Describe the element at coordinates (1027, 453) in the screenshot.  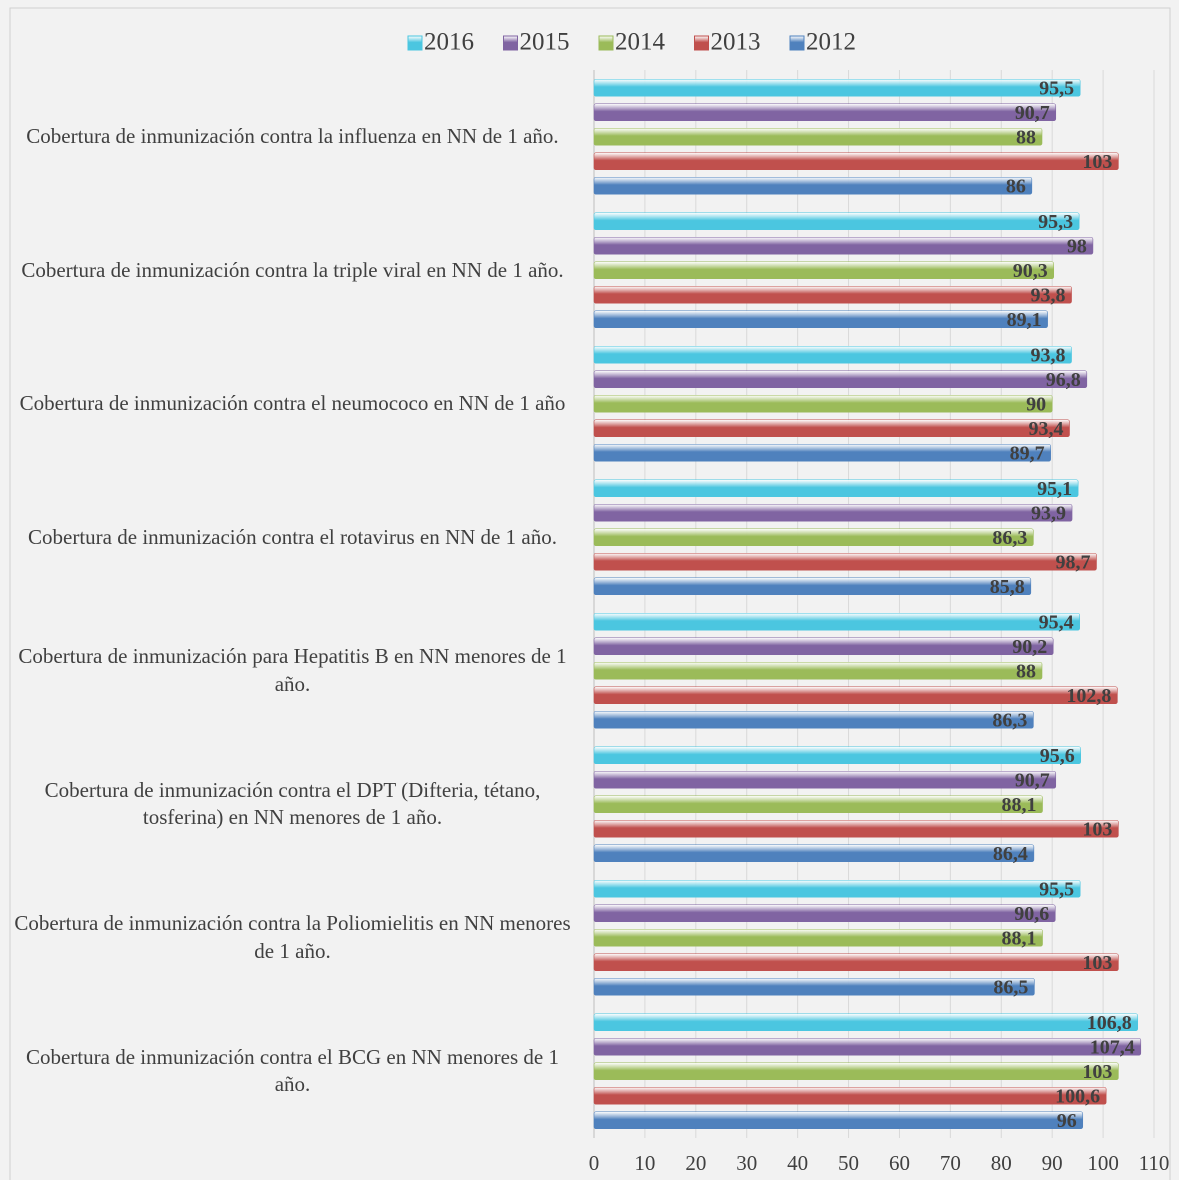
I see `data-label: 89,7` at that location.